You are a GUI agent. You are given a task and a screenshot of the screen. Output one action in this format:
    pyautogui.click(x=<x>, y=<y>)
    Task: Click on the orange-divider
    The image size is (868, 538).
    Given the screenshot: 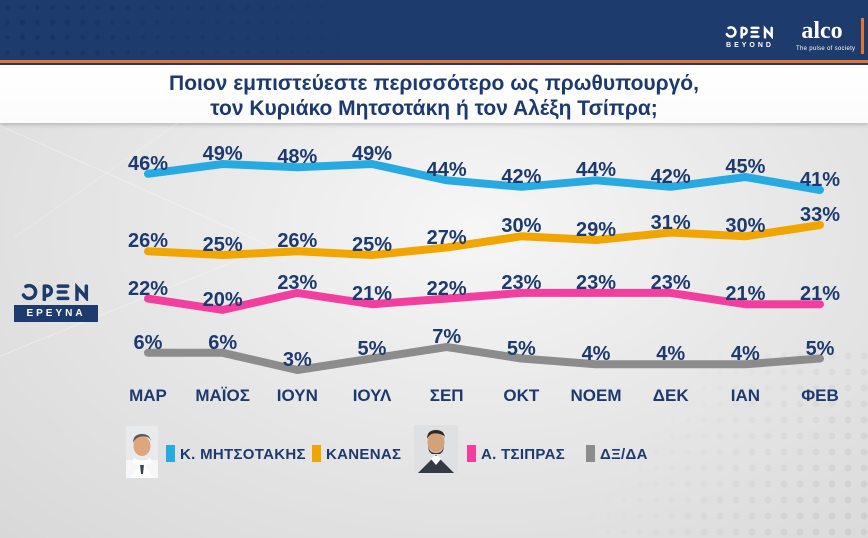 What is the action you would take?
    pyautogui.click(x=434, y=61)
    